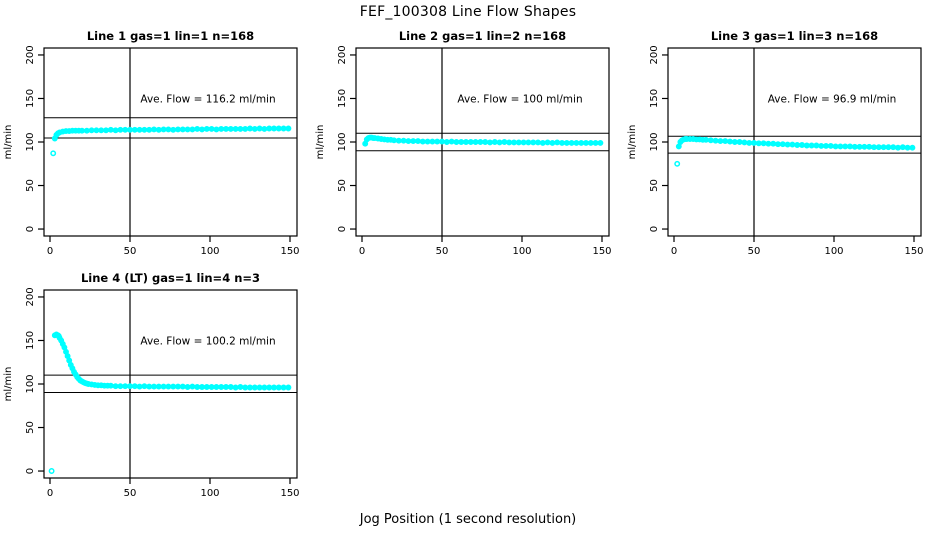  Describe the element at coordinates (207, 99) in the screenshot. I see `ave-flow-annotation: Ave. Flow = 116.2 ml/min` at that location.